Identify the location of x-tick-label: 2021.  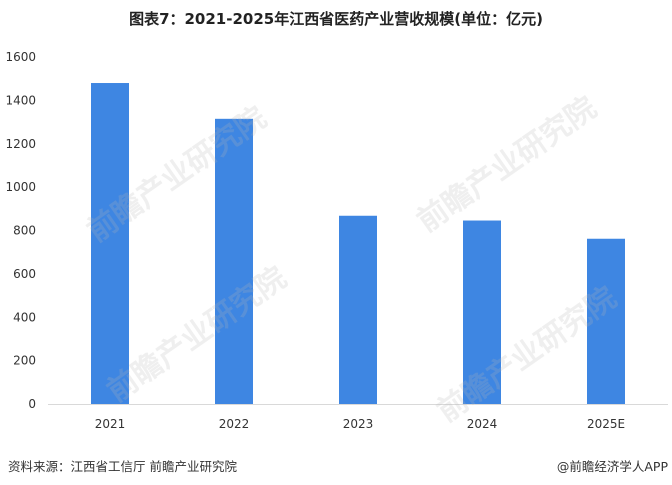
(110, 424).